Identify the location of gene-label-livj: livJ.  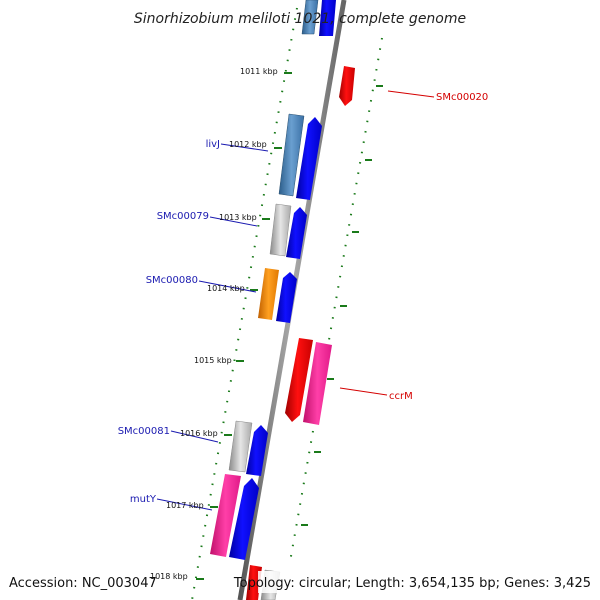
(213, 144).